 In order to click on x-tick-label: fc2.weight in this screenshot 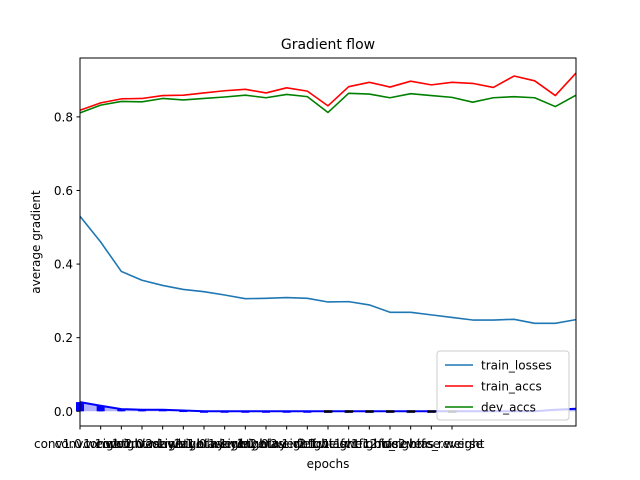, I will do `click(390, 444)`.